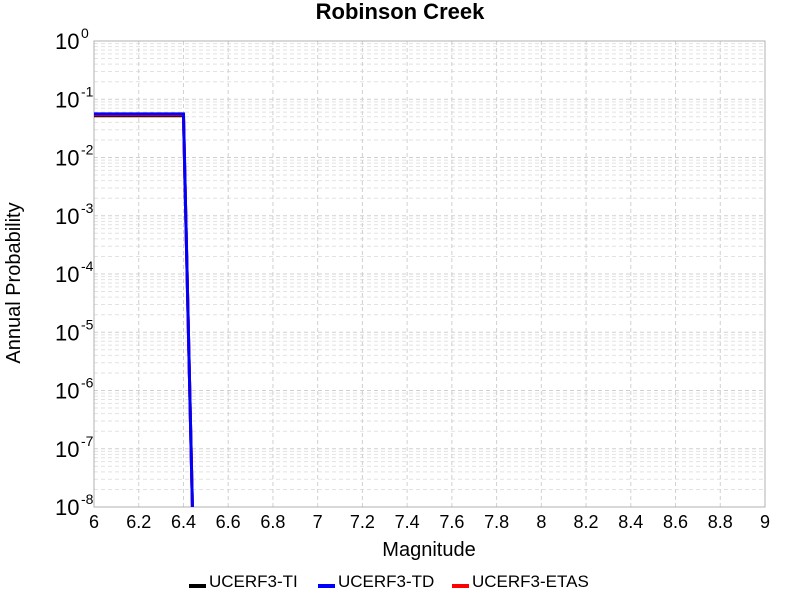 This screenshot has width=800, height=600. What do you see at coordinates (530, 581) in the screenshot?
I see `legend-label: UCERF3-ETAS` at bounding box center [530, 581].